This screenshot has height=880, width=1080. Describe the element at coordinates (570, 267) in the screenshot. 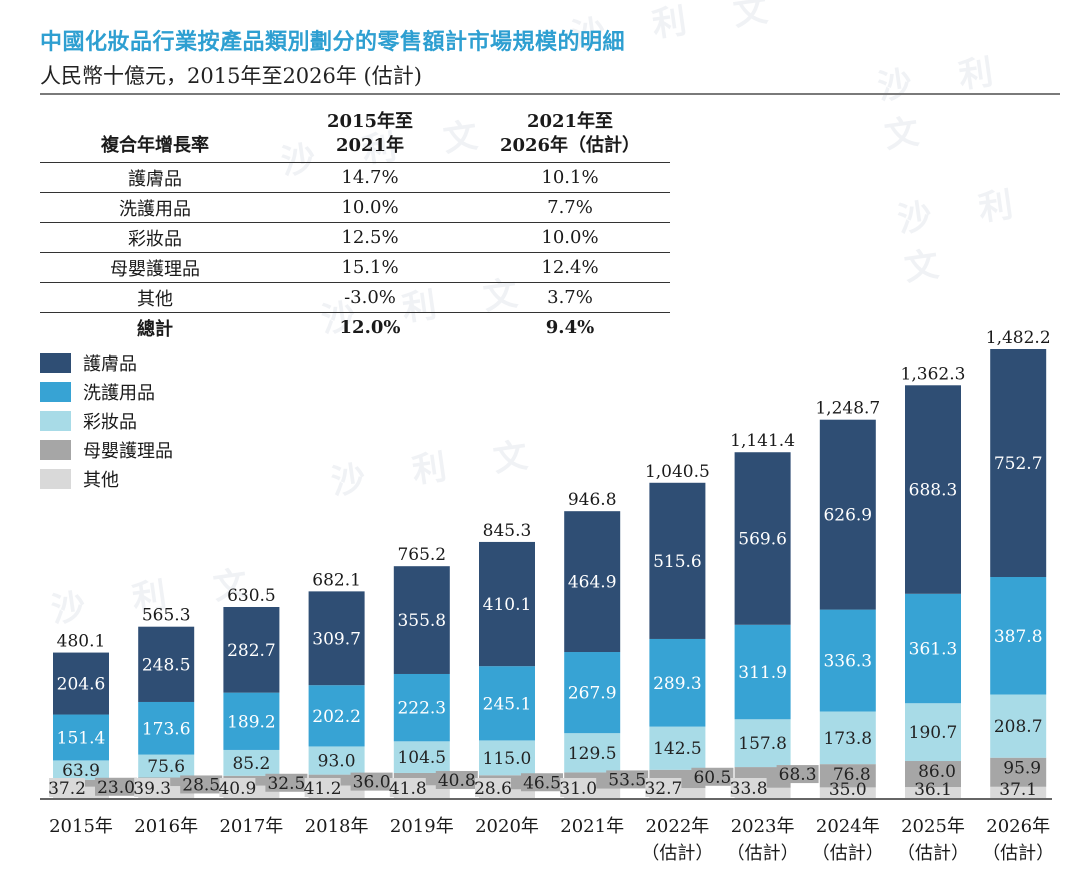

I see `cagr-value: 12.4%` at that location.